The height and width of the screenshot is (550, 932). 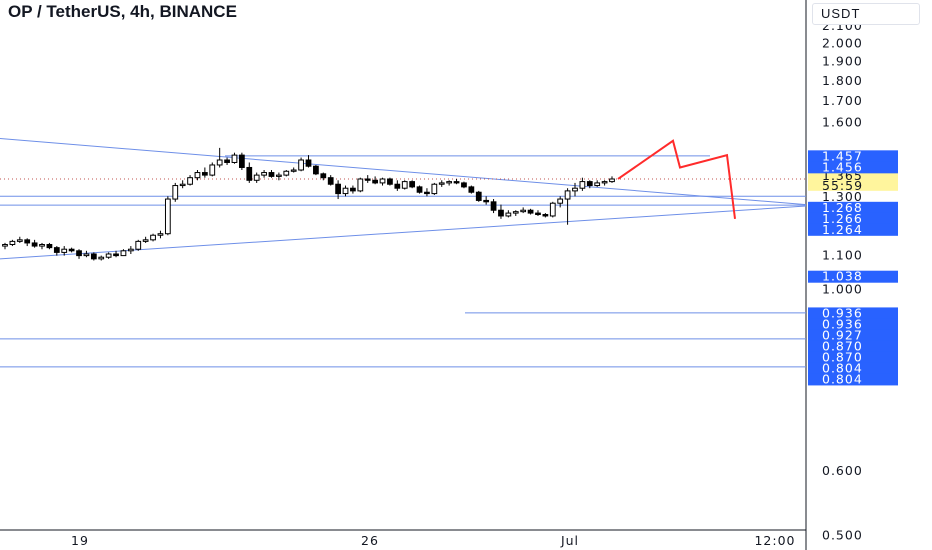 I want to click on price-badge-label: 1.268, so click(x=842, y=207).